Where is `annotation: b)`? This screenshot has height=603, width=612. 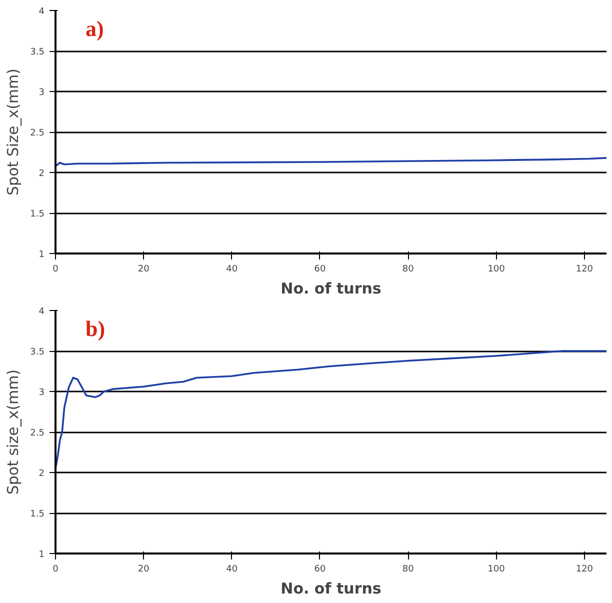 annotation: b) is located at coordinates (96, 328).